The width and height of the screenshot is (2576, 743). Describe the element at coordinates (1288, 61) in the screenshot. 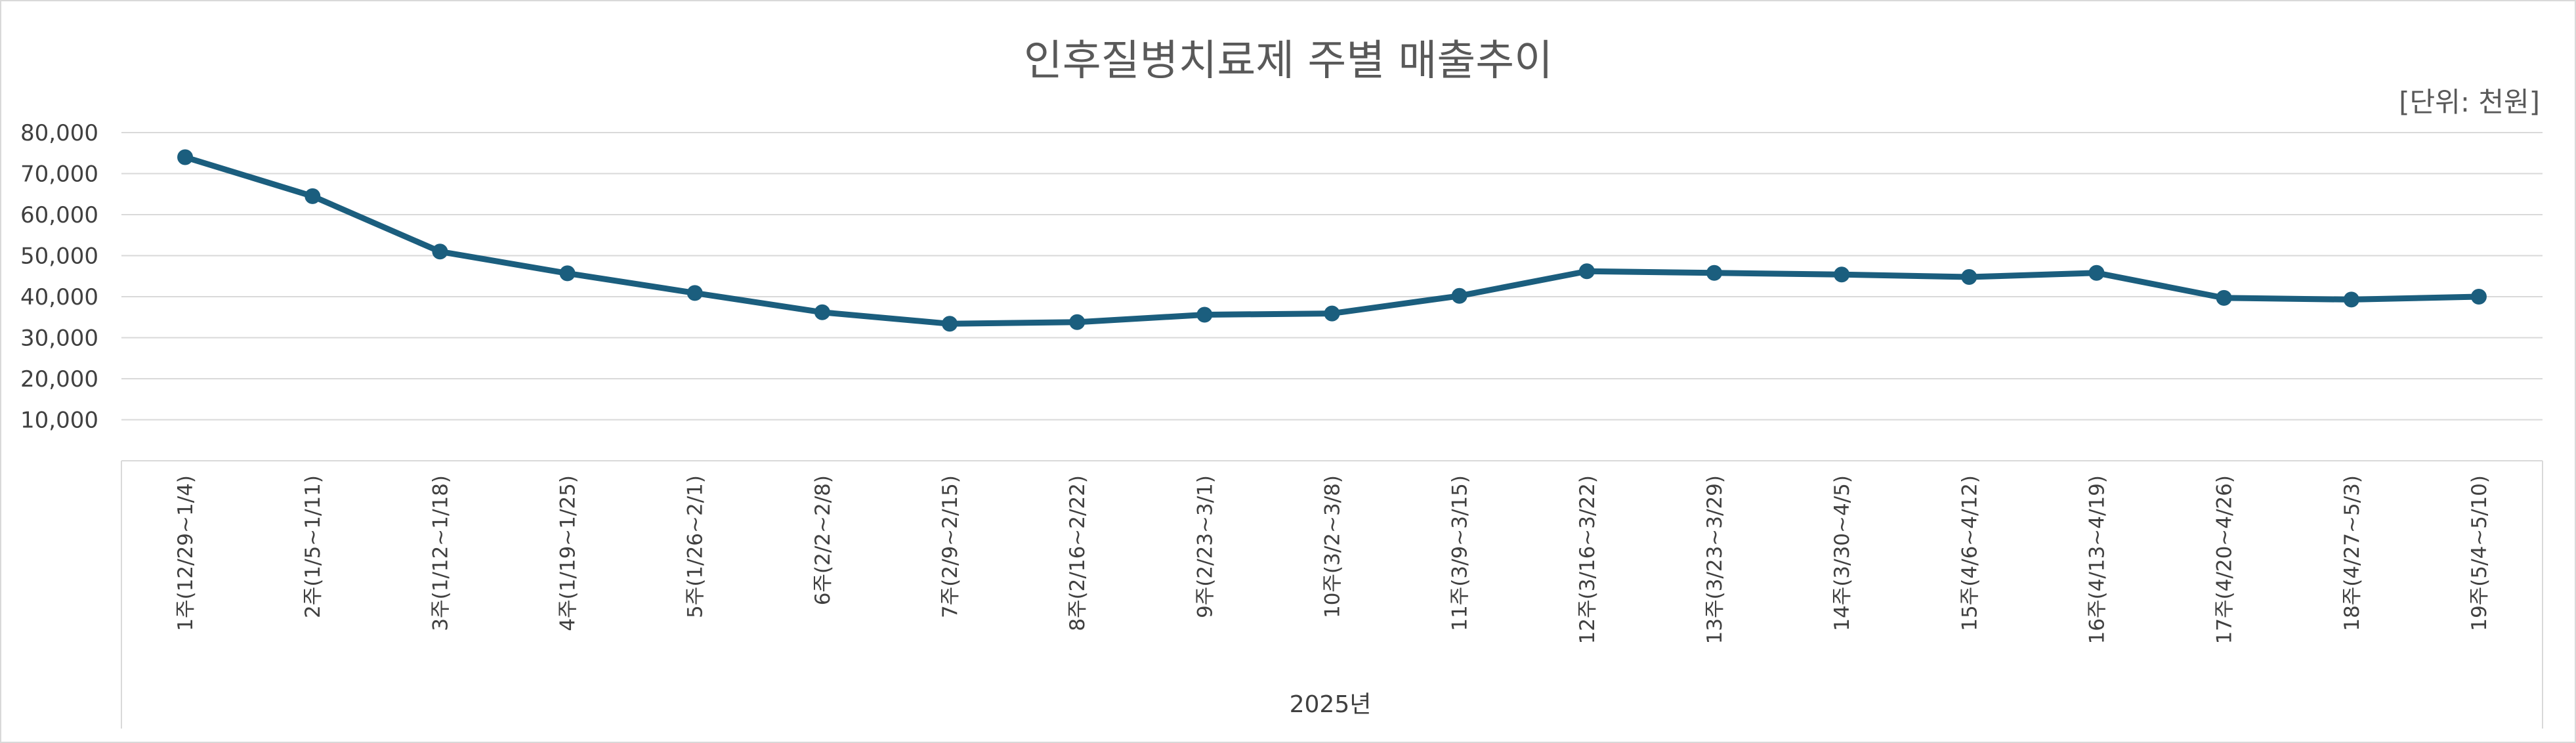

I see `chart-title: 인후질병치료제 주별 매출추이` at that location.